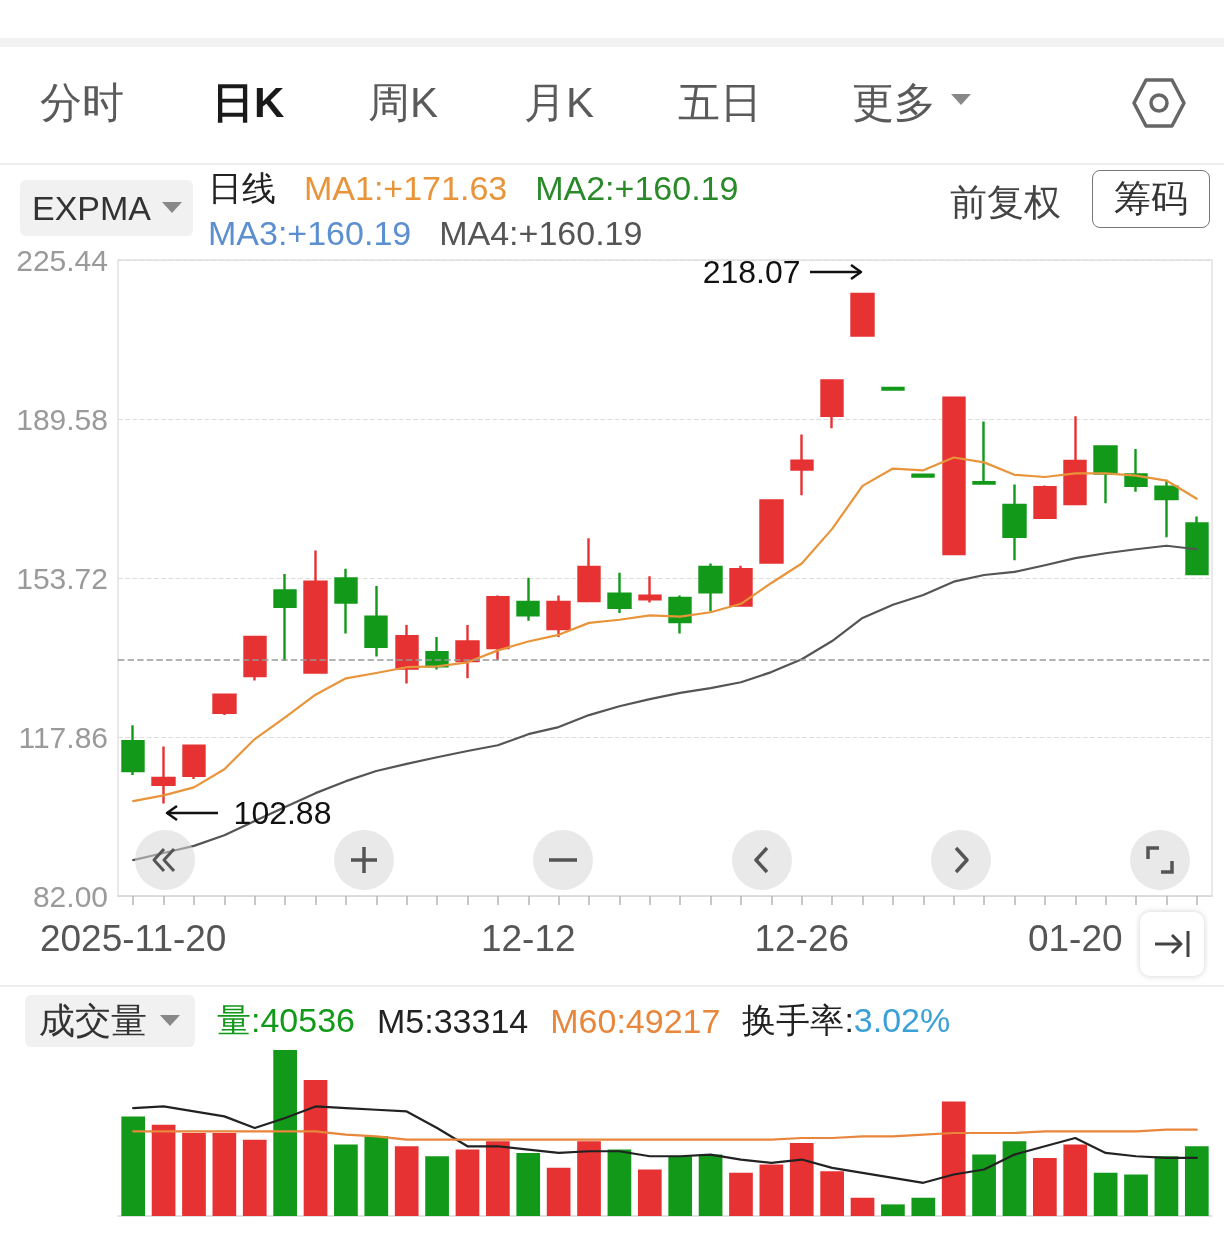  Describe the element at coordinates (110, 1021) in the screenshot. I see `dropdown: 成交量` at that location.